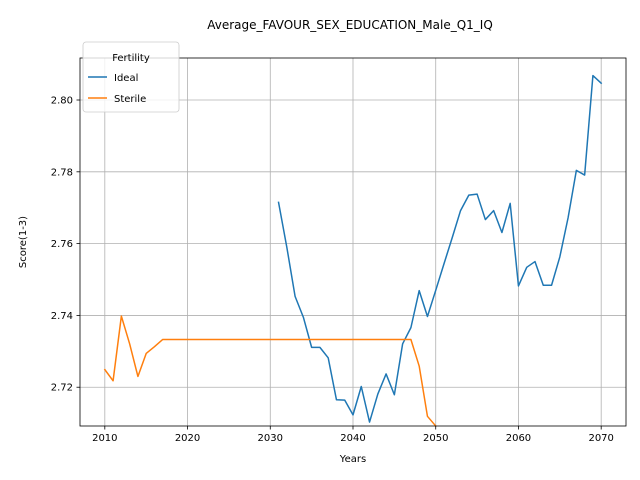 This screenshot has width=640, height=480. What do you see at coordinates (435, 438) in the screenshot?
I see `x-tick-label: 2050` at bounding box center [435, 438].